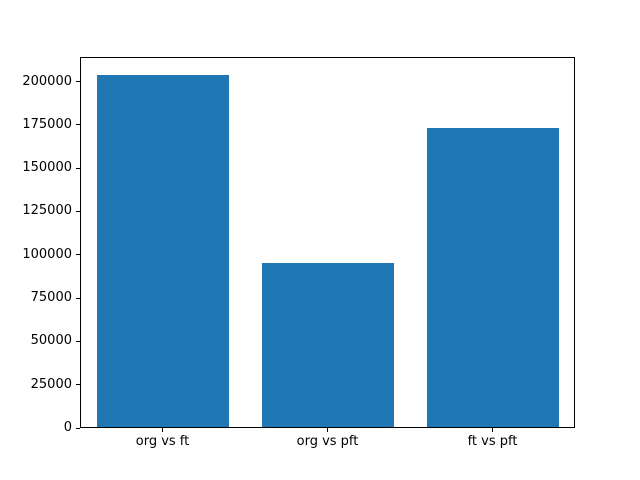 The image size is (640, 480). I want to click on y-tick-label: 200000, so click(47, 81).